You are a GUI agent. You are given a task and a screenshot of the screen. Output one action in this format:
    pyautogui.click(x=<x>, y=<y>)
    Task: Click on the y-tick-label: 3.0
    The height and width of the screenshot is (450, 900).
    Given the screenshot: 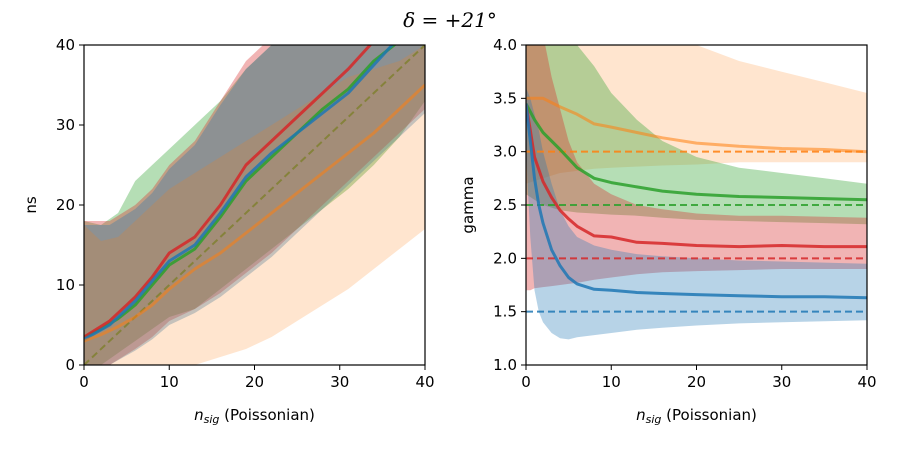 What is the action you would take?
    pyautogui.click(x=505, y=152)
    